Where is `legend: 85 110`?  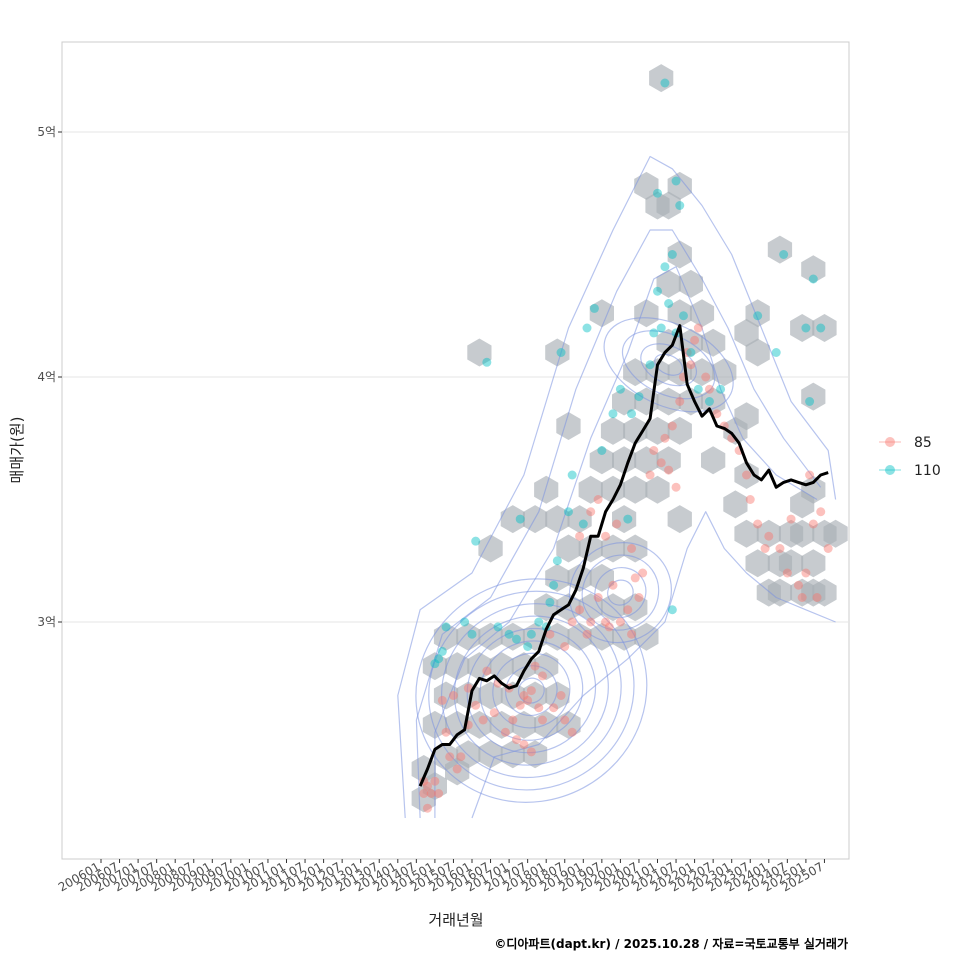
legend: 85 110 is located at coordinates (910, 457).